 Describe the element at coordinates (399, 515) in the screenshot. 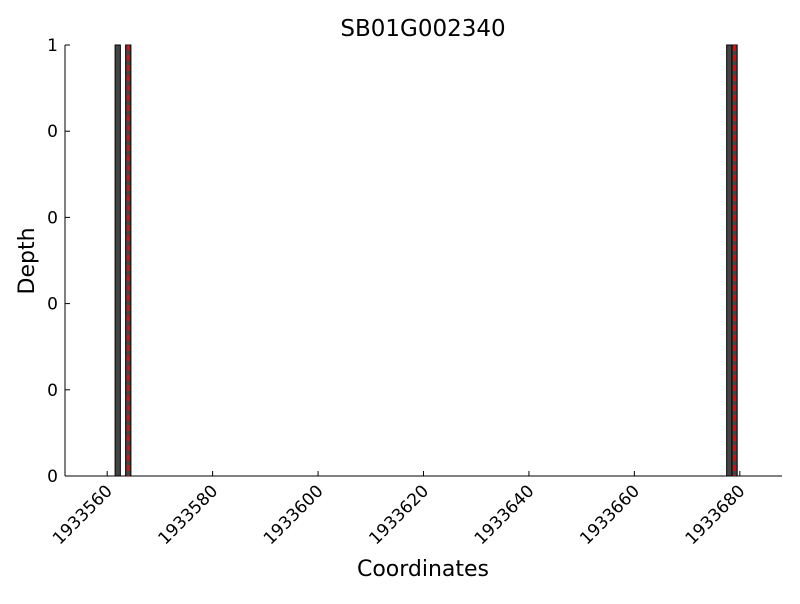

I see `x-tick-label: 1933620` at that location.